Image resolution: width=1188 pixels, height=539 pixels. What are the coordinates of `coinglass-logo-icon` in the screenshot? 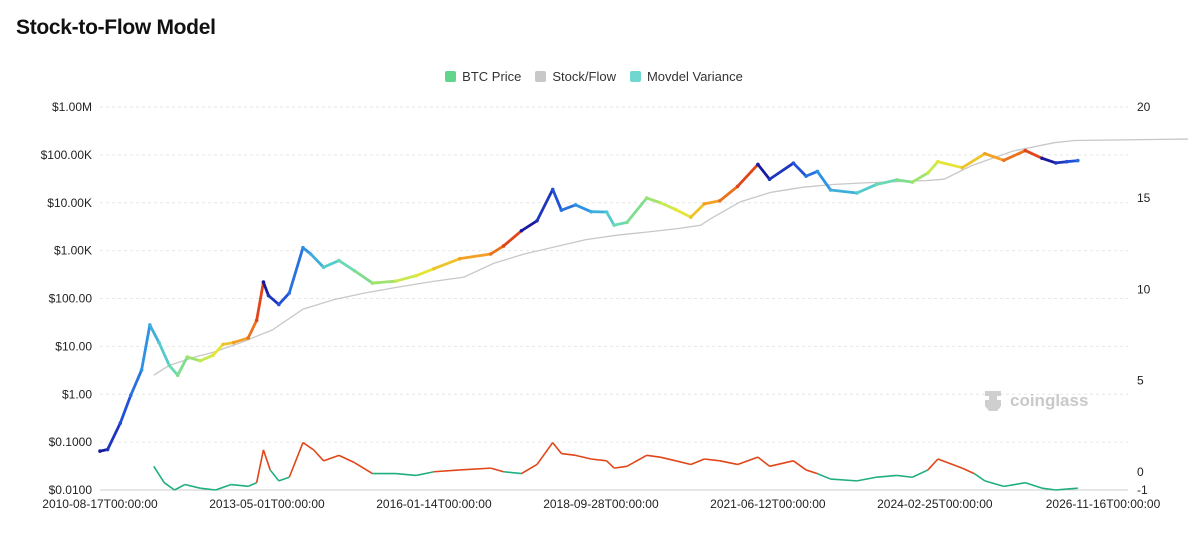 It's located at (993, 401).